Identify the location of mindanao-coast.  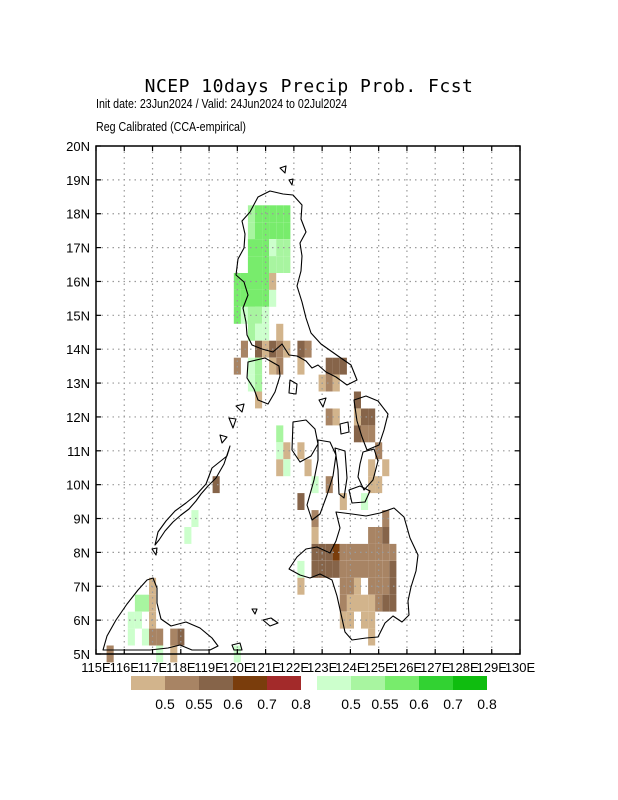
(353, 574).